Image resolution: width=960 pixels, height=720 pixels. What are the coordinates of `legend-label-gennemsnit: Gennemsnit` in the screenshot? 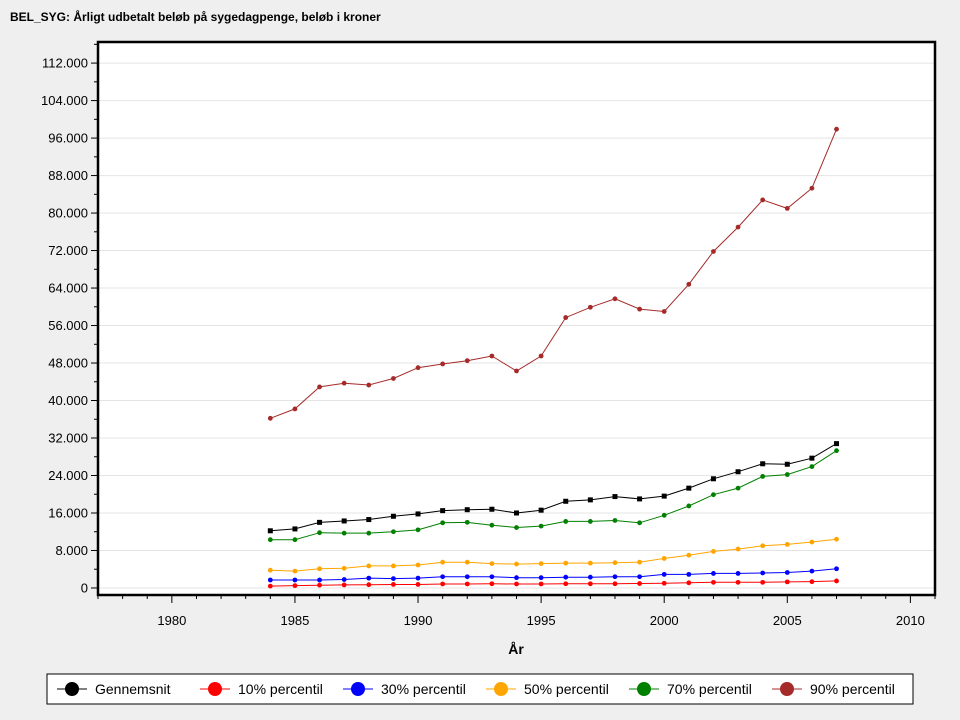 It's located at (133, 689).